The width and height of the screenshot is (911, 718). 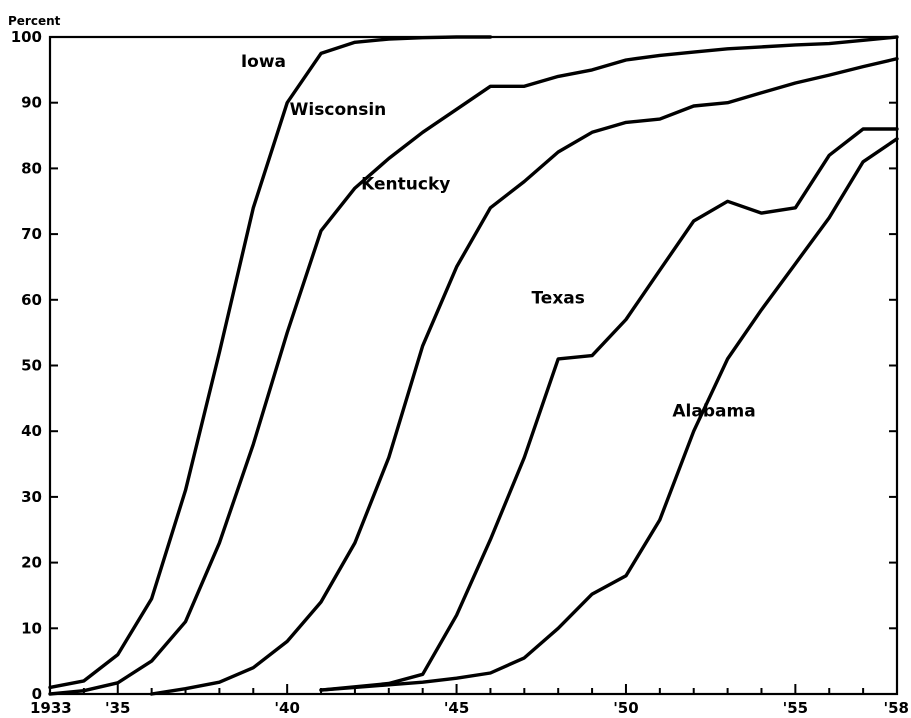 What do you see at coordinates (338, 110) in the screenshot?
I see `series-label-wisconsin: Wisconsin` at bounding box center [338, 110].